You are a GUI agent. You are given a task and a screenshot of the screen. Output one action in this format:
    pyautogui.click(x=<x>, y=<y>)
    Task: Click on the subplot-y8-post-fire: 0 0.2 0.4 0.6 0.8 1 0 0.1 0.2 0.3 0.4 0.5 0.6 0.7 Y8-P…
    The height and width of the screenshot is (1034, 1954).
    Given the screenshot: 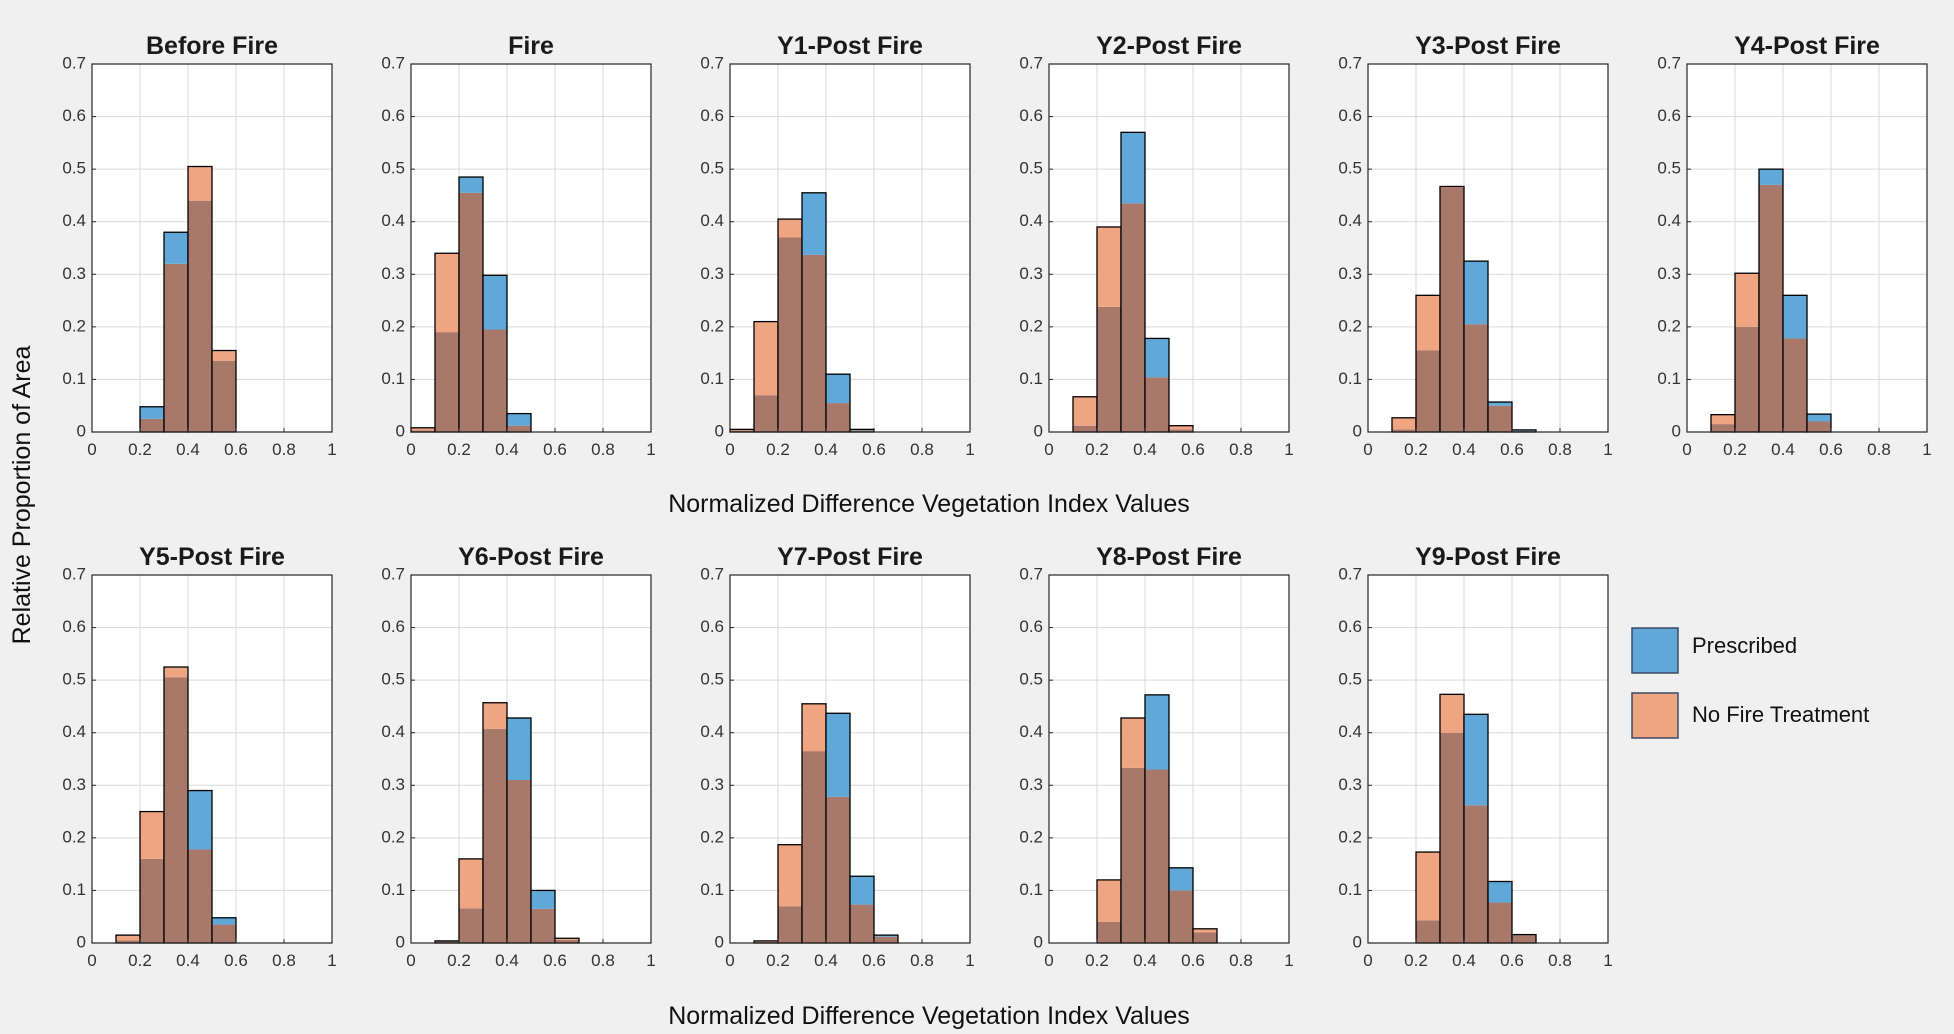 What is the action you would take?
    pyautogui.click(x=1156, y=756)
    